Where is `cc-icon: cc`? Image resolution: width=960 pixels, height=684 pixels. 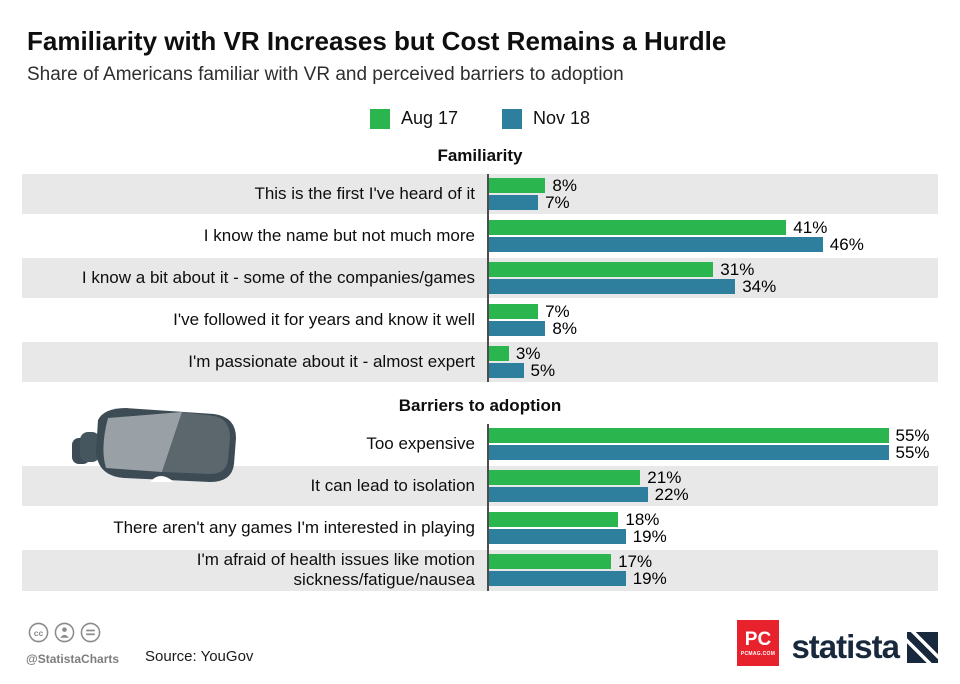 cc-icon: cc is located at coordinates (38, 632).